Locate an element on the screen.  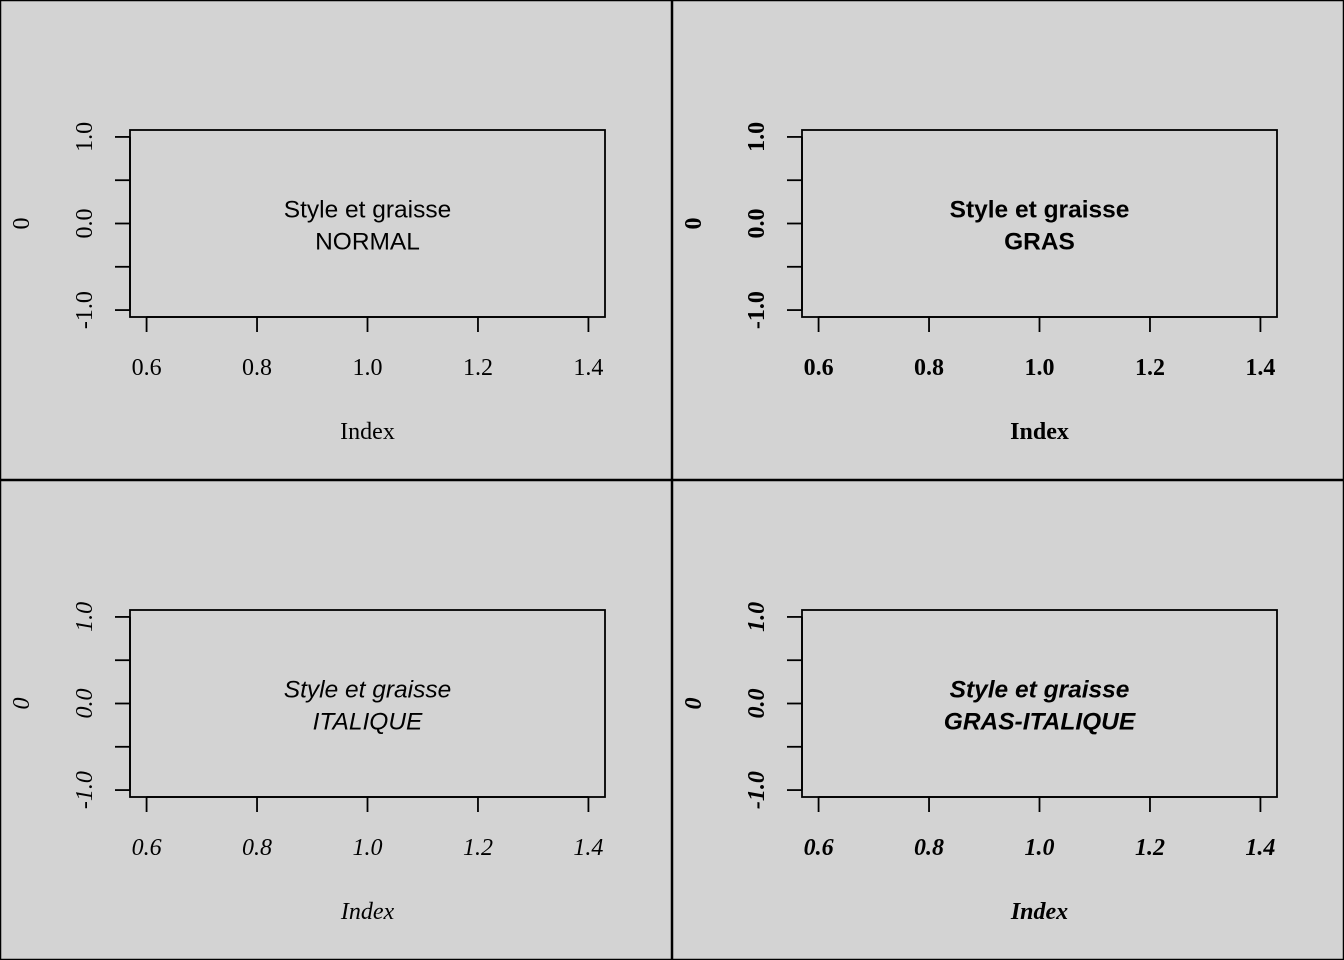
annotation-line: GRAS is located at coordinates (1039, 242).